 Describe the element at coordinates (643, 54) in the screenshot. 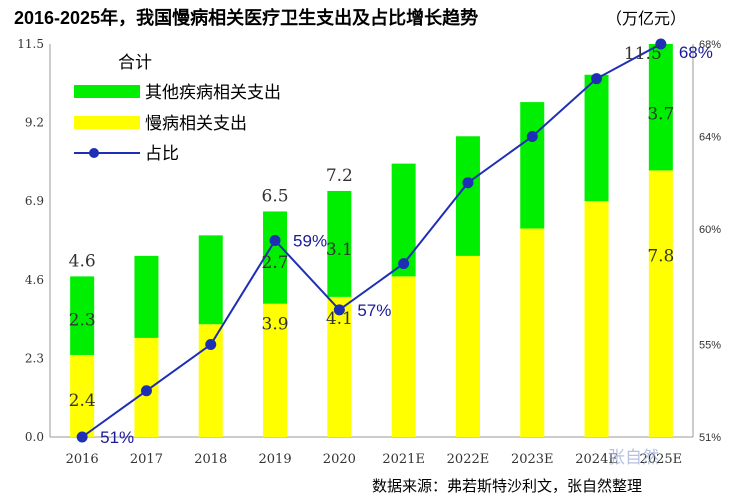

I see `total-label: 11.5` at that location.